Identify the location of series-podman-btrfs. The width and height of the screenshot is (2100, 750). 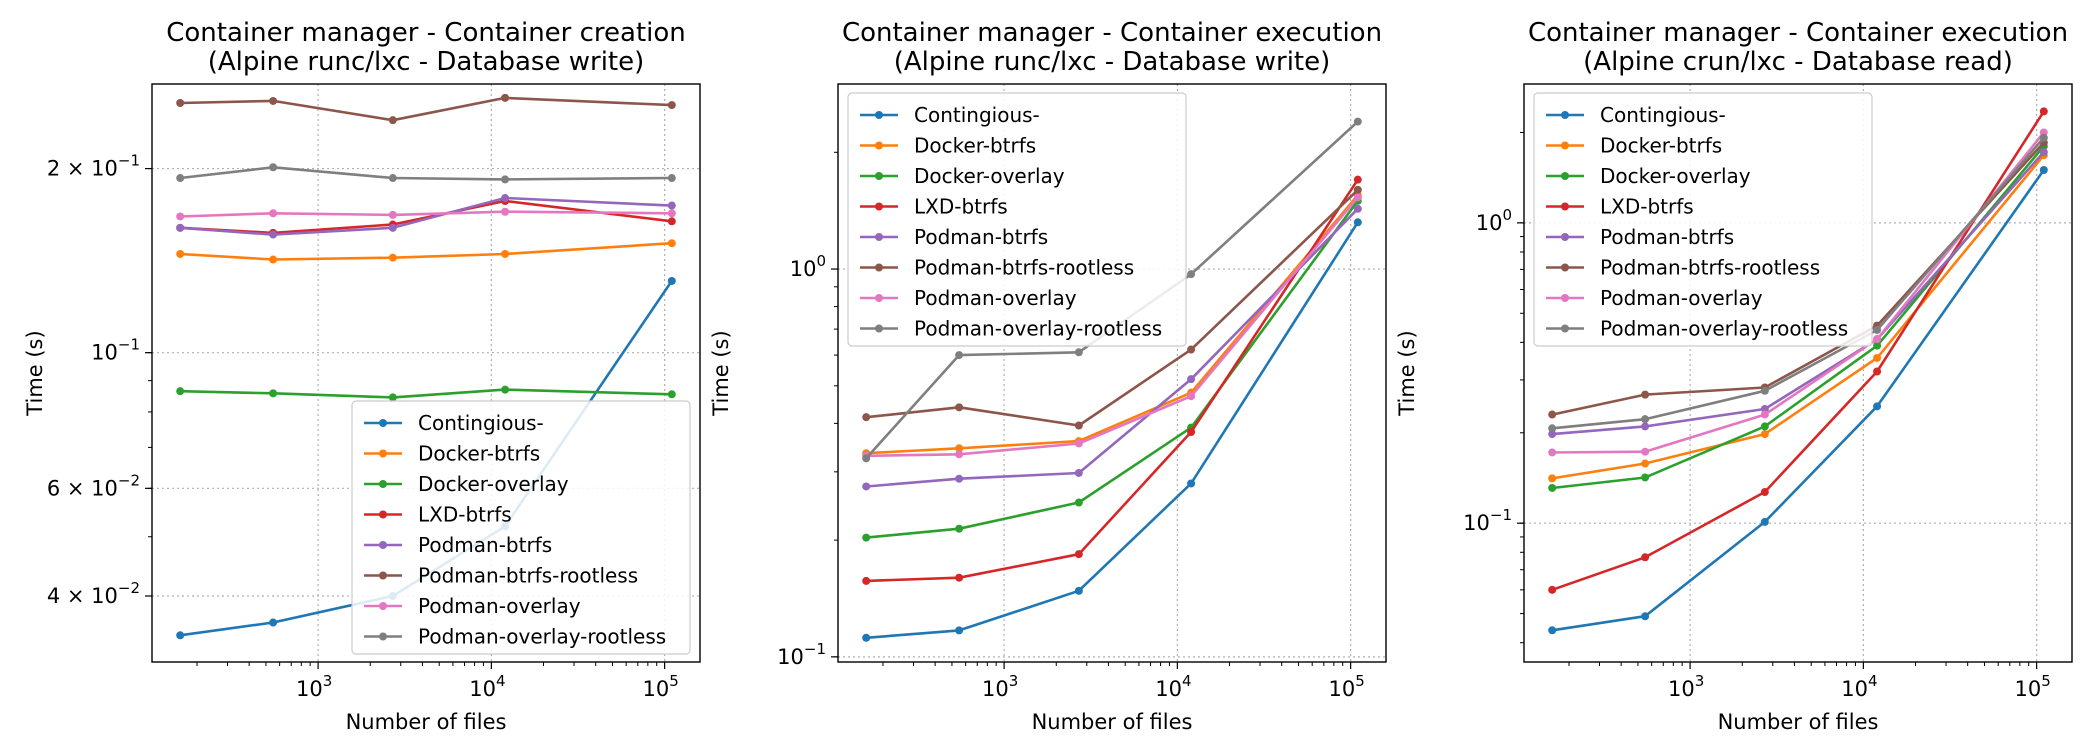
(426, 216).